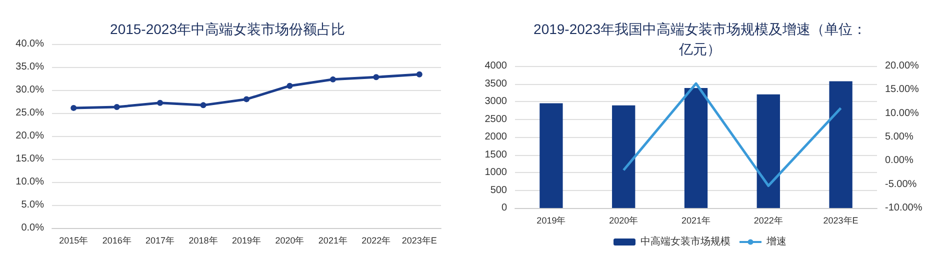 The height and width of the screenshot is (262, 941). Describe the element at coordinates (496, 84) in the screenshot. I see `y-tick-label: 3500` at that location.